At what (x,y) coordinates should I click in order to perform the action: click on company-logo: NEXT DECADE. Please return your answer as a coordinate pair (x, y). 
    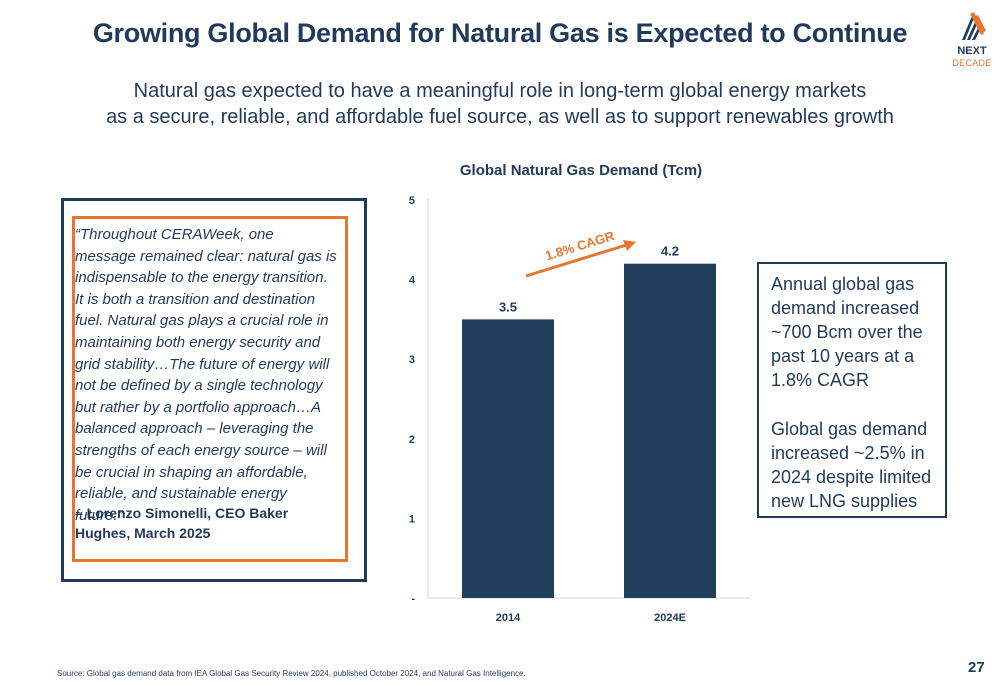
    Looking at the image, I should click on (972, 40).